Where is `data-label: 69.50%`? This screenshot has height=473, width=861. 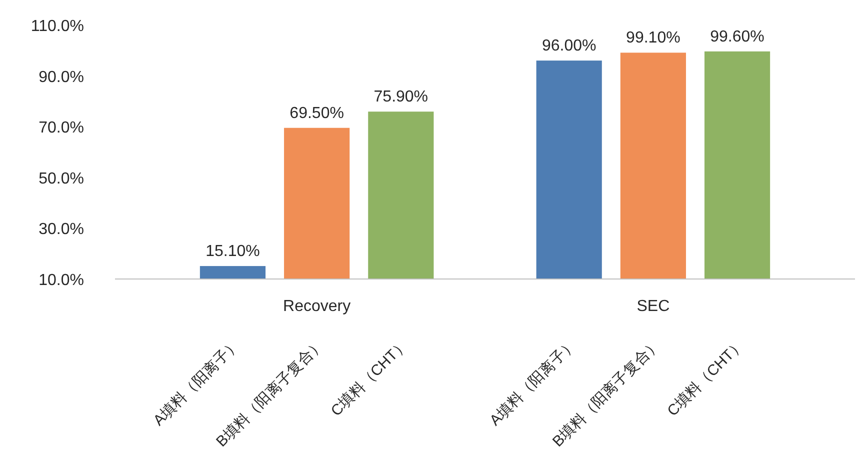 data-label: 69.50% is located at coordinates (317, 113).